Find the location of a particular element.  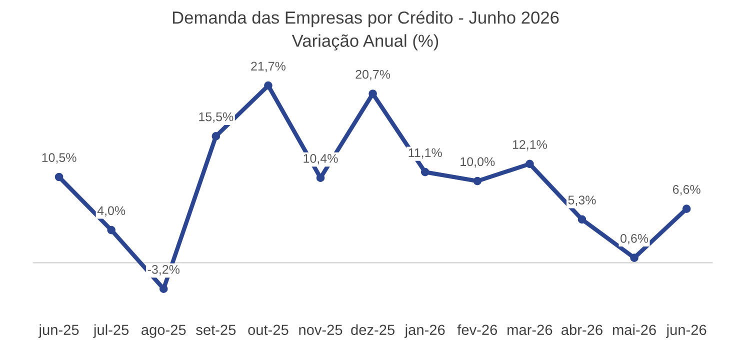

x-tick-label: out-25 is located at coordinates (268, 330).